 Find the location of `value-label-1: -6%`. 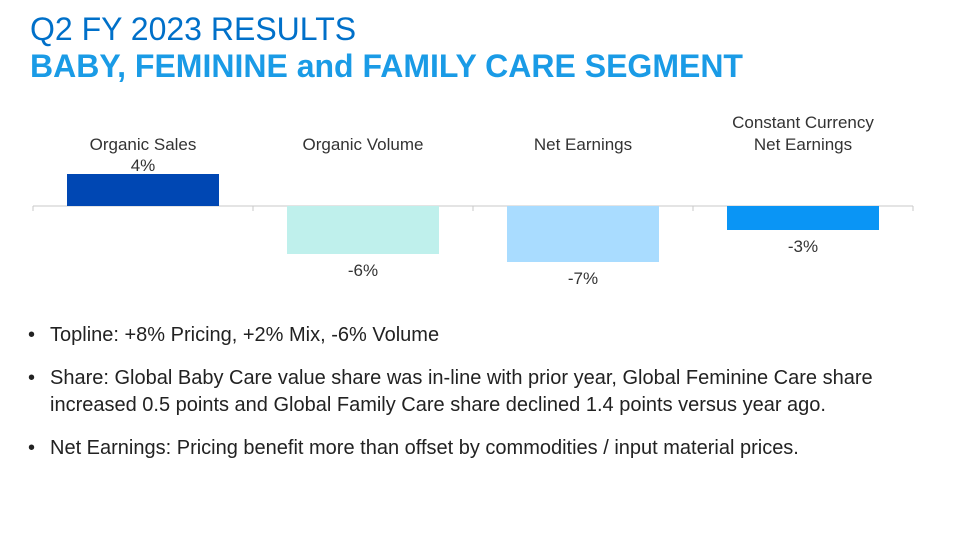

value-label-1: -6% is located at coordinates (363, 270).